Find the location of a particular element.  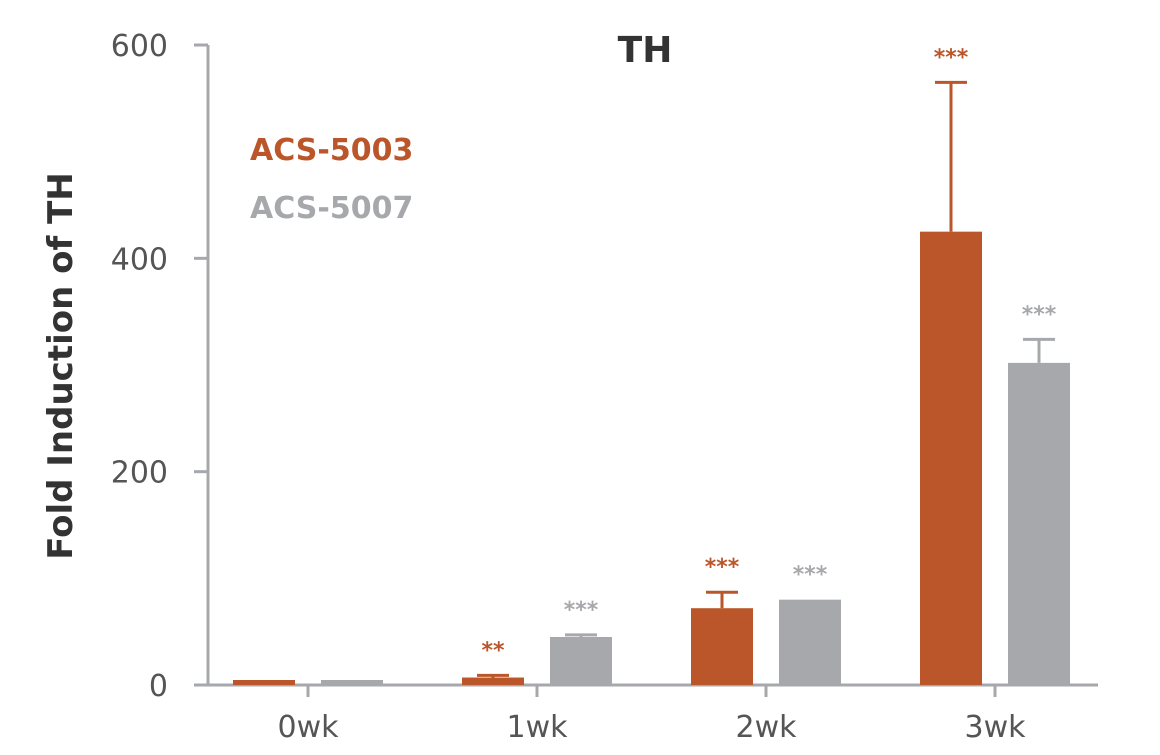

x-tick-label: 3wk is located at coordinates (996, 727).